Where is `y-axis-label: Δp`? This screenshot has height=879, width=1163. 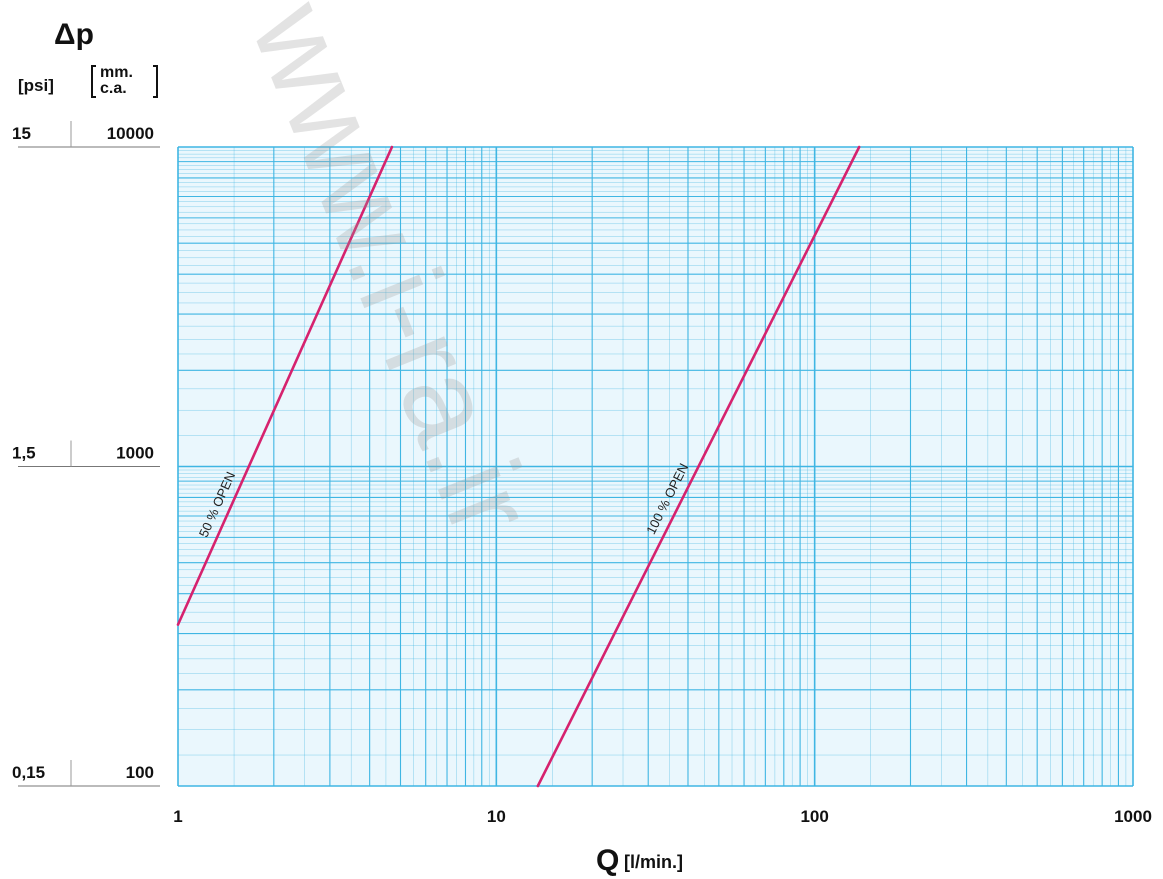 y-axis-label: Δp is located at coordinates (74, 34).